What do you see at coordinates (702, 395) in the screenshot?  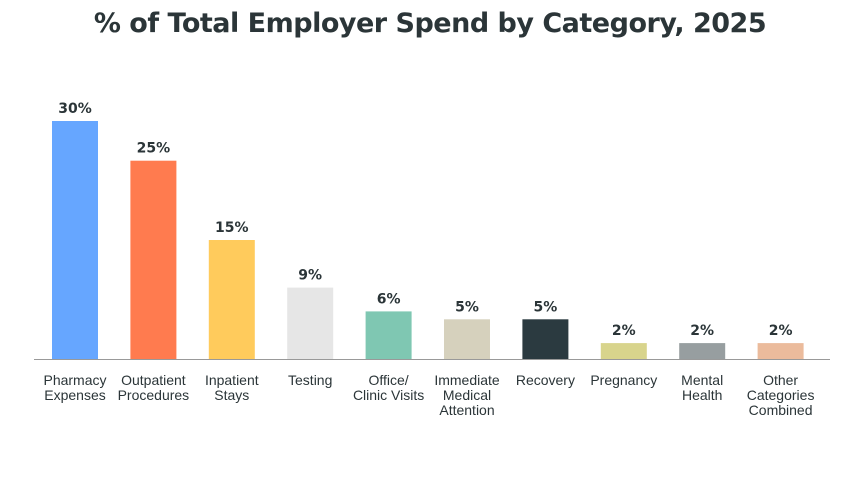 I see `category-label-line: Health` at bounding box center [702, 395].